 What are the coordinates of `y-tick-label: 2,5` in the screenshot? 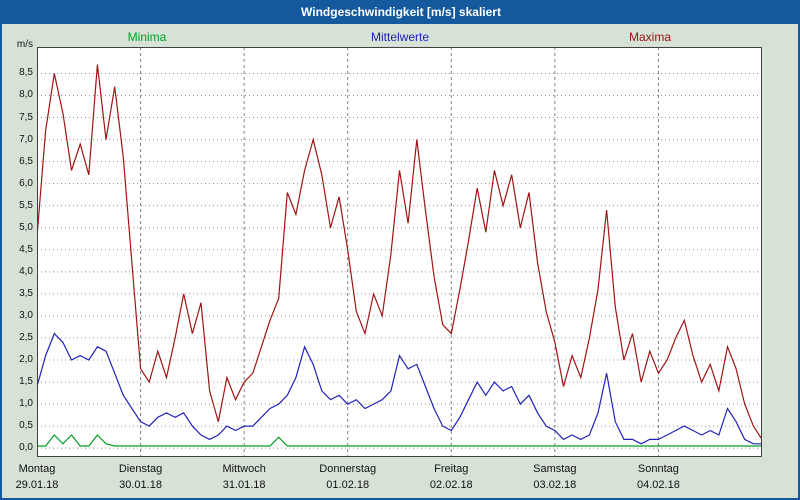 It's located at (26, 337).